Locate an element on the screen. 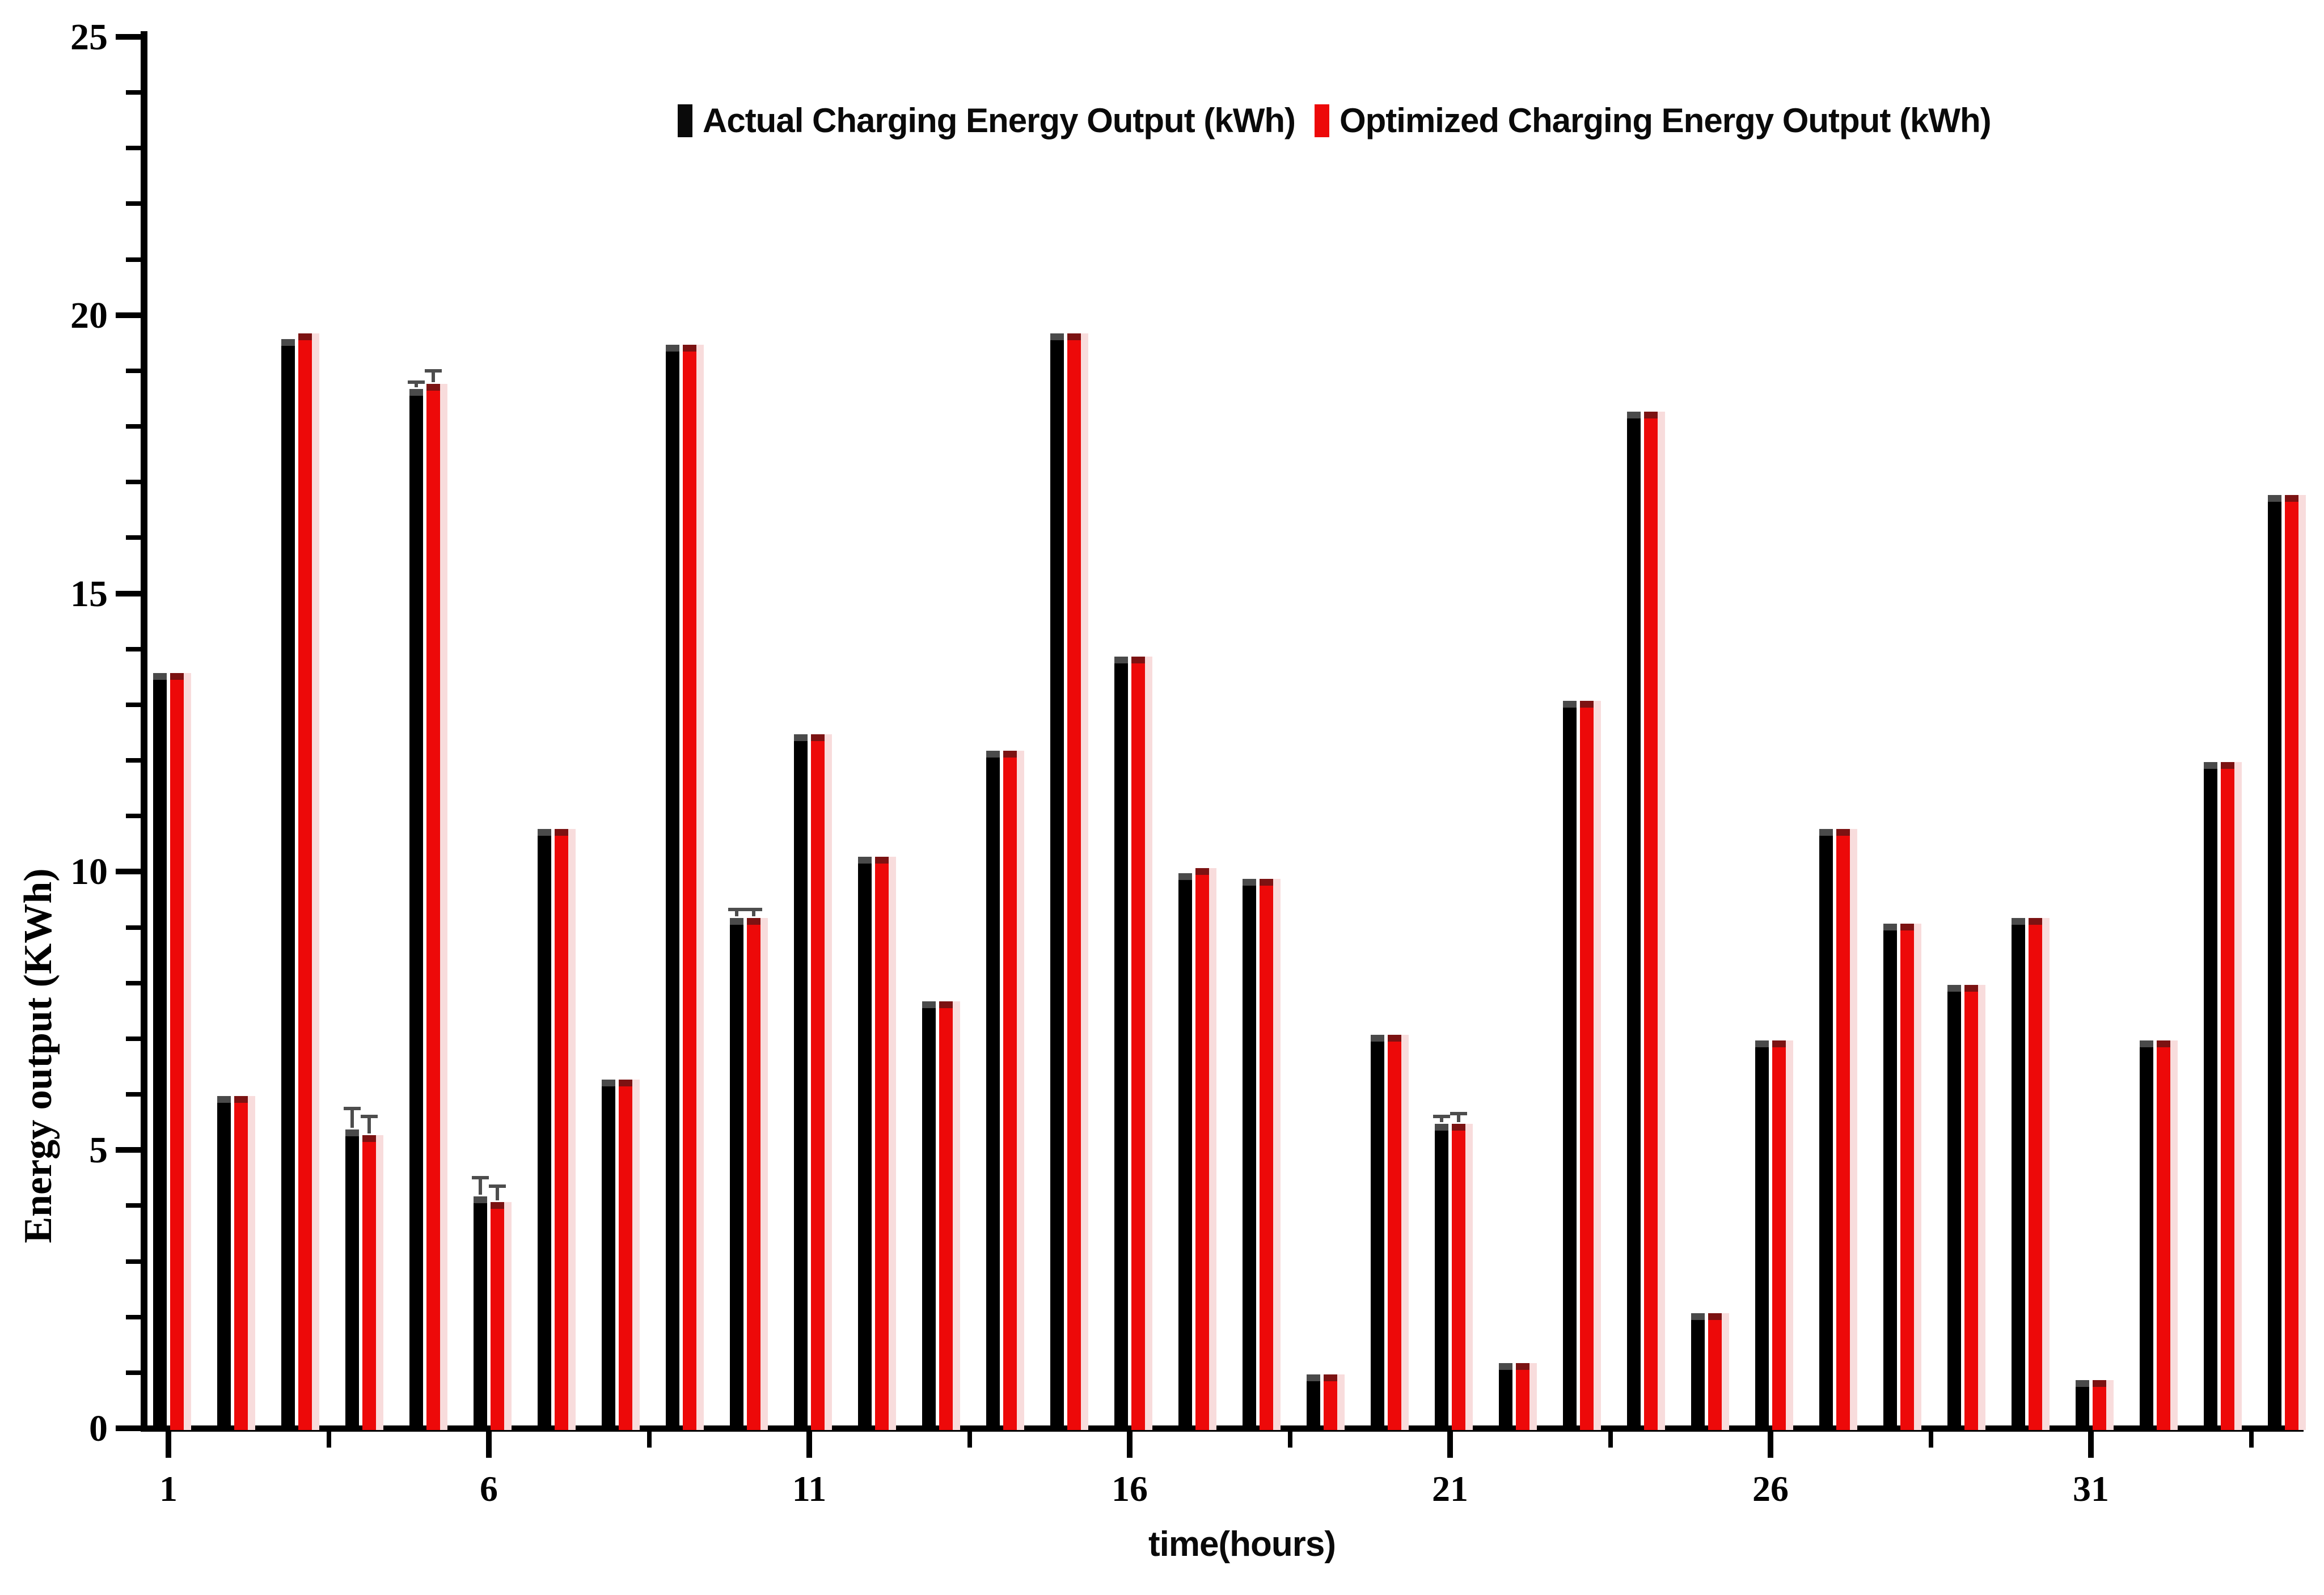 Image resolution: width=2324 pixels, height=1595 pixels. bar-optimized-h25 is located at coordinates (1715, 1371).